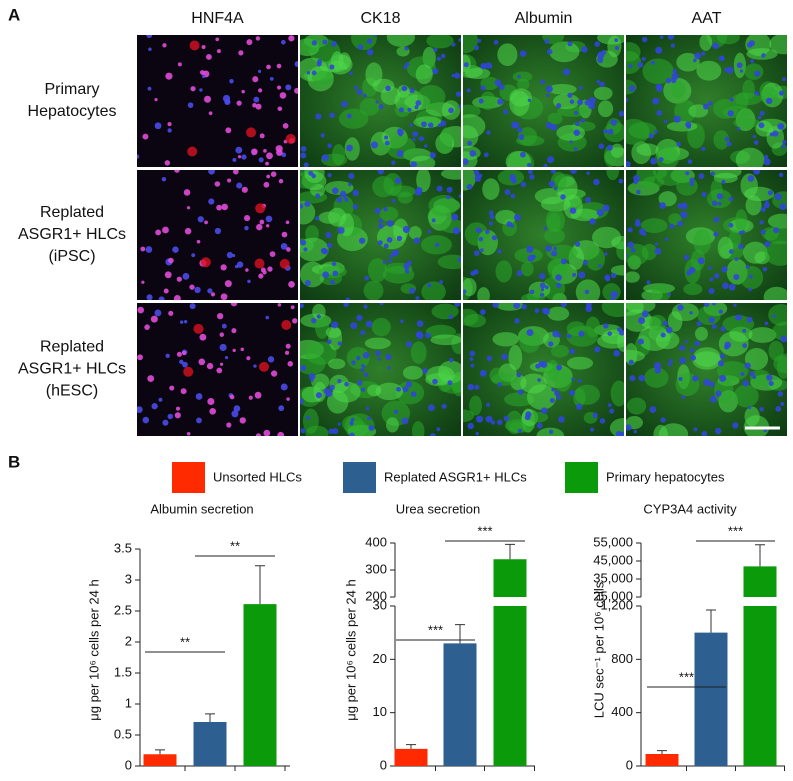 The height and width of the screenshot is (781, 793). Describe the element at coordinates (123, 547) in the screenshot. I see `y-tick-label: 3.5` at that location.